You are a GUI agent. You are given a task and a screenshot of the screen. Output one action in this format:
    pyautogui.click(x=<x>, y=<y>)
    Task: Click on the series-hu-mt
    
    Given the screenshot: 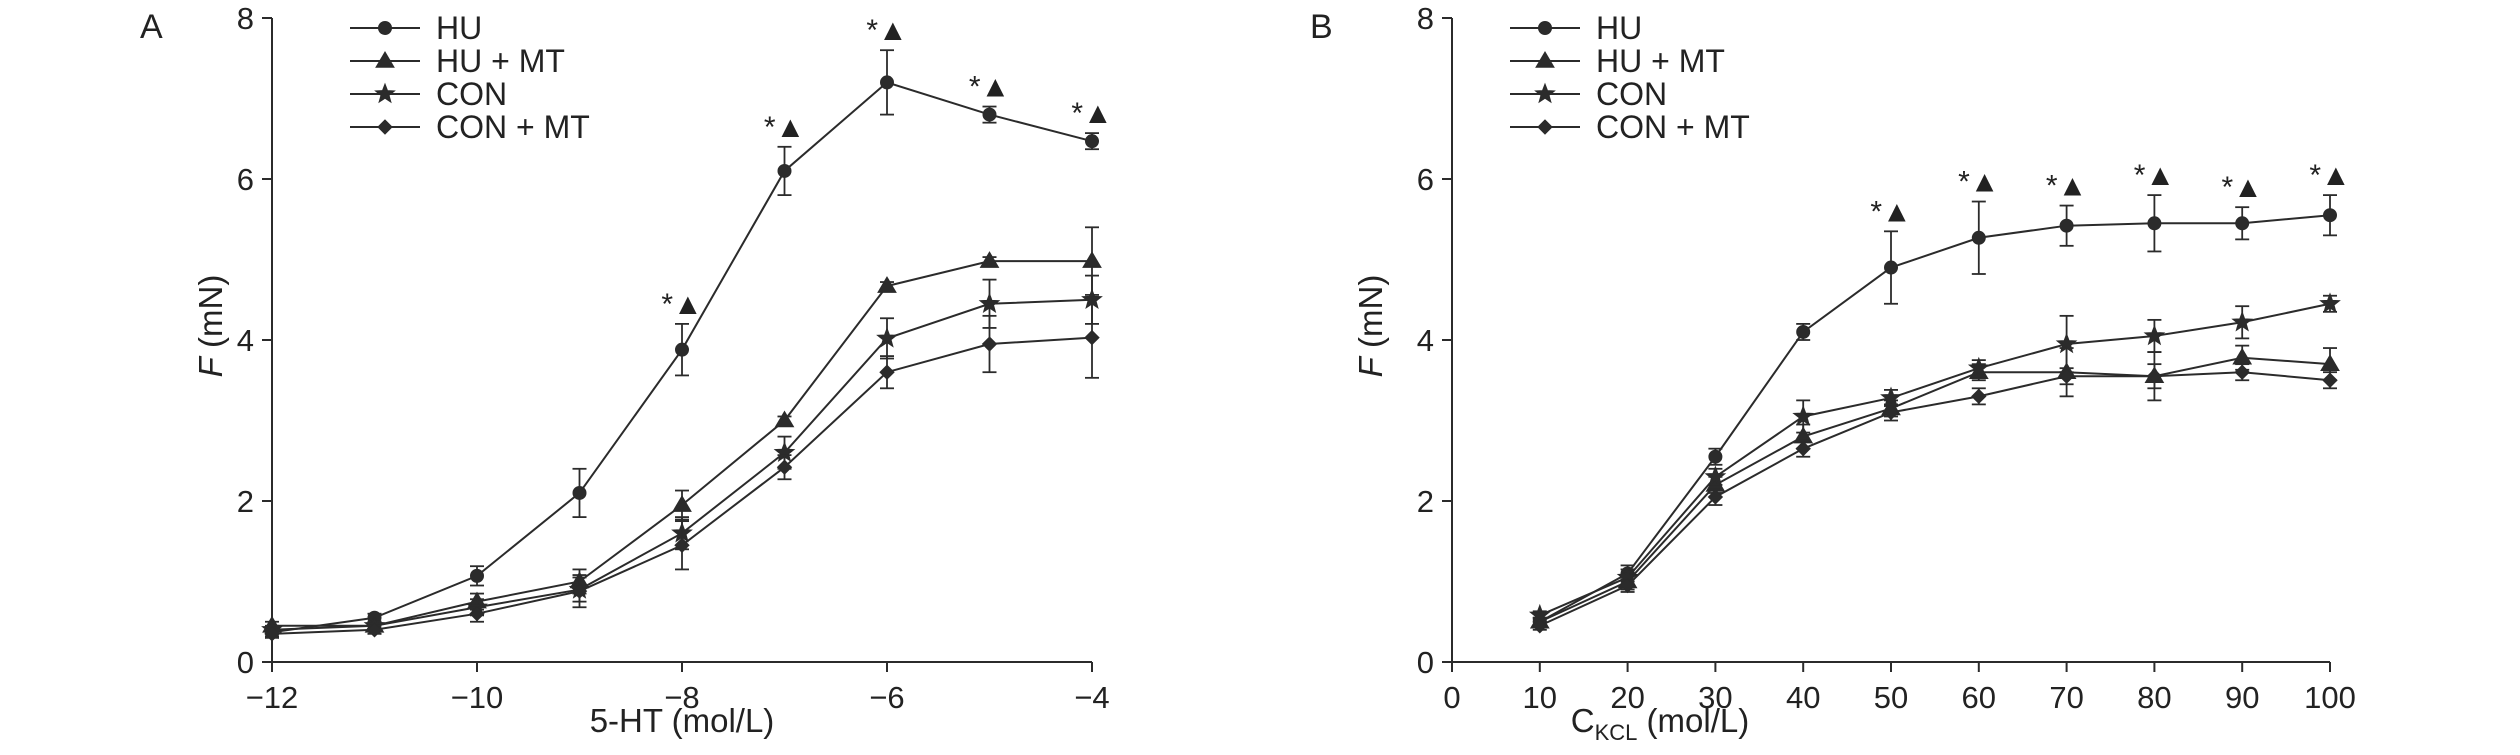 What is the action you would take?
    pyautogui.click(x=1934, y=486)
    